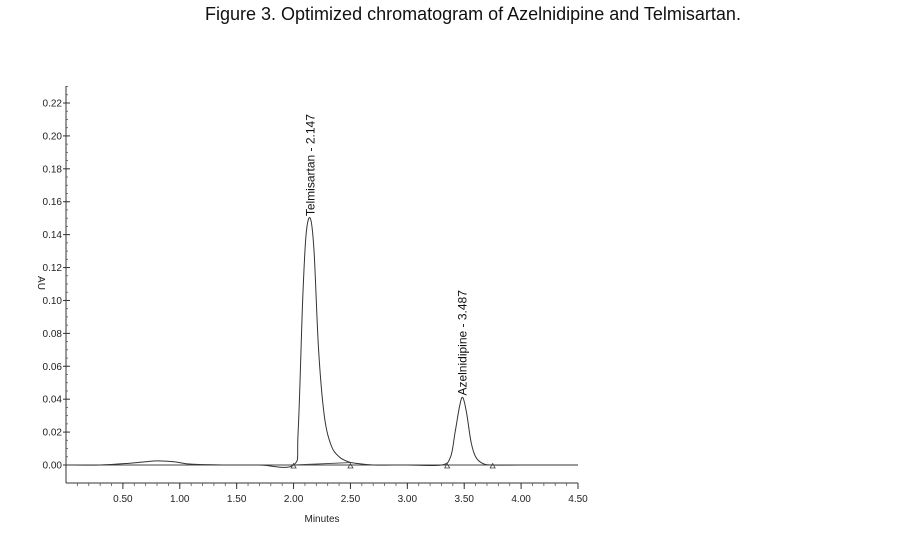 The height and width of the screenshot is (548, 907). What do you see at coordinates (53, 400) in the screenshot?
I see `y-tick-label: 0.04` at bounding box center [53, 400].